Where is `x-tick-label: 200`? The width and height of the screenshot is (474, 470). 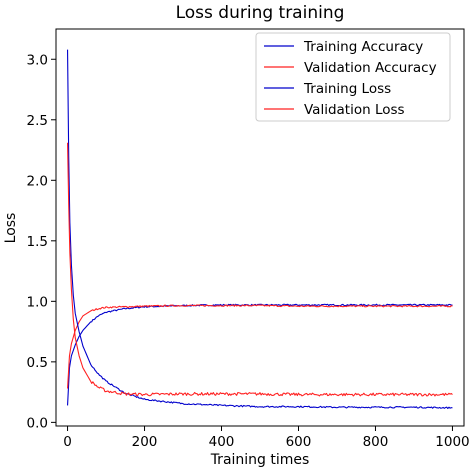
x-tick-label: 200 is located at coordinates (145, 442).